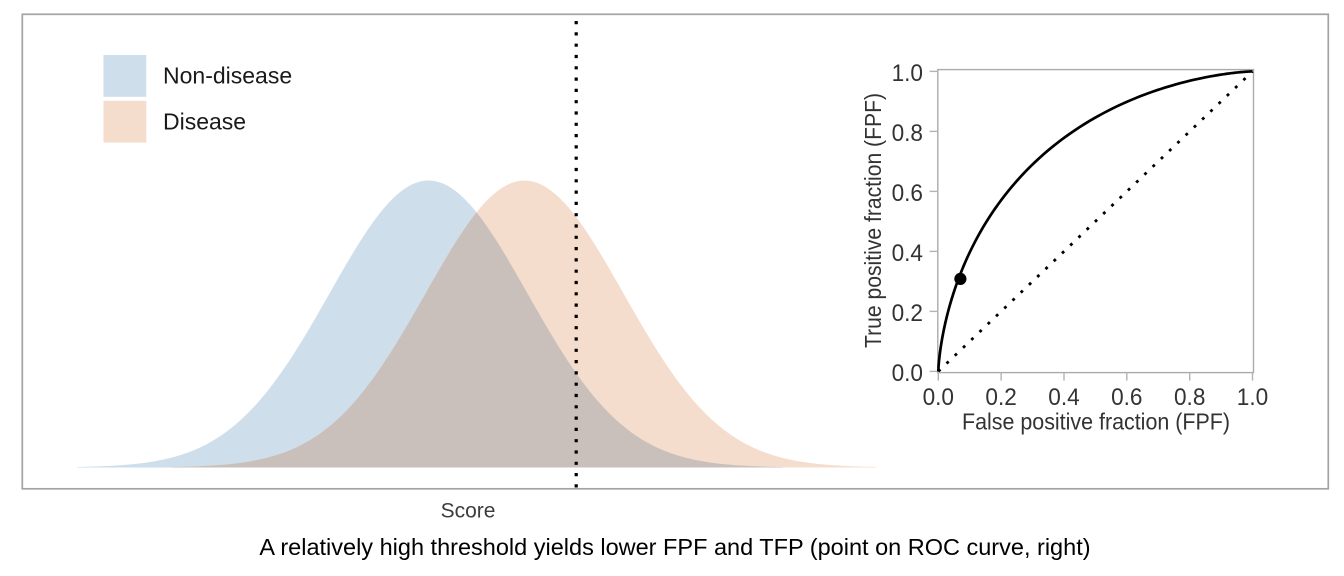 This screenshot has width=1344, height=576. Describe the element at coordinates (873, 220) in the screenshot. I see `svg-text: True positive fraction (FPF)` at that location.